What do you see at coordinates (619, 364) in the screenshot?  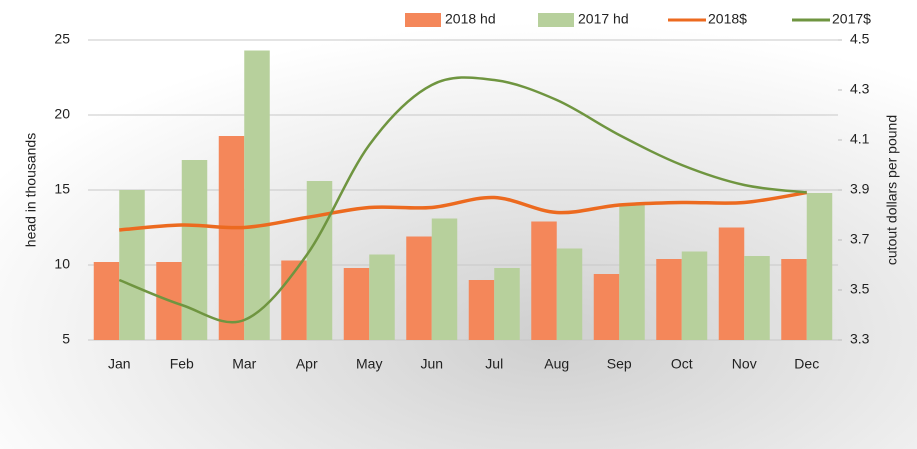 I see `x-tick-label: Sep` at bounding box center [619, 364].